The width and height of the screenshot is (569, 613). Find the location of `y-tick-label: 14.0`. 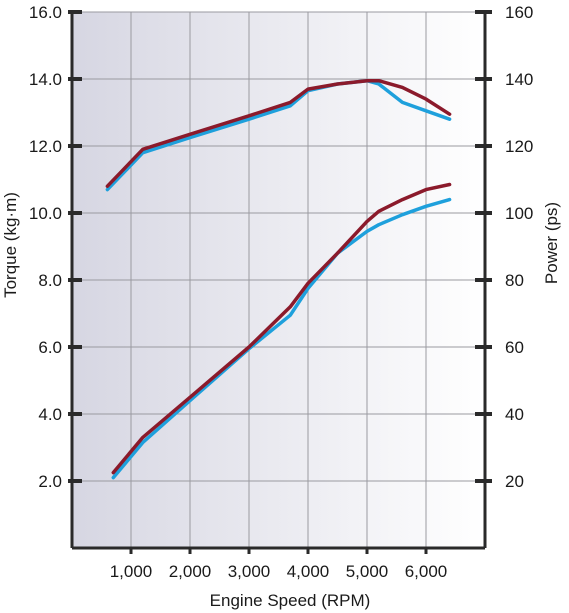

y-tick-label: 14.0 is located at coordinates (45, 79).